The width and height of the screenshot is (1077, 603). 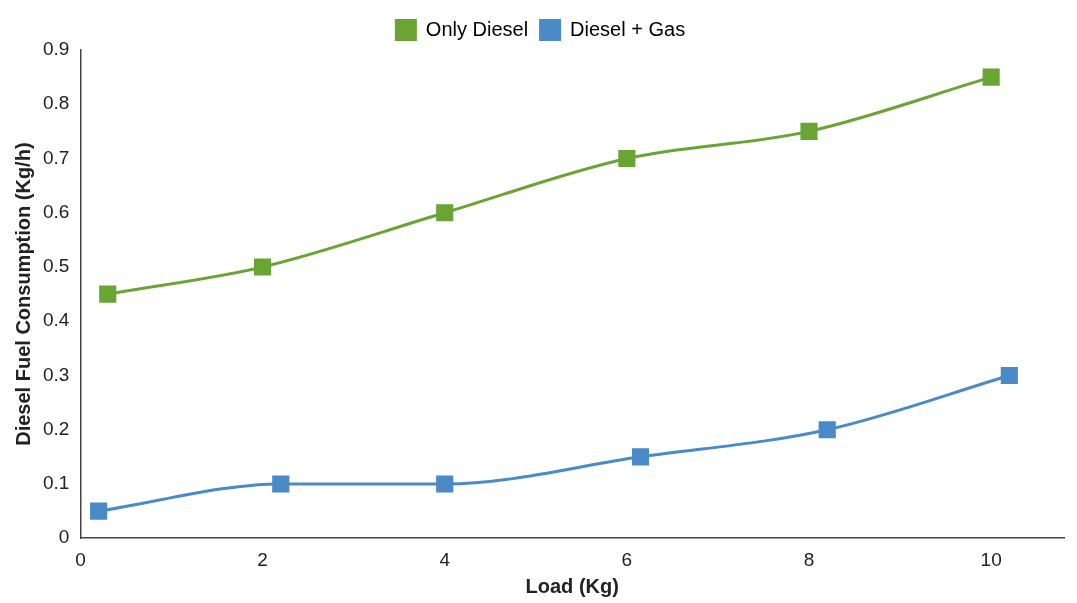 What do you see at coordinates (56, 320) in the screenshot?
I see `y-tick-label: 0.4` at bounding box center [56, 320].